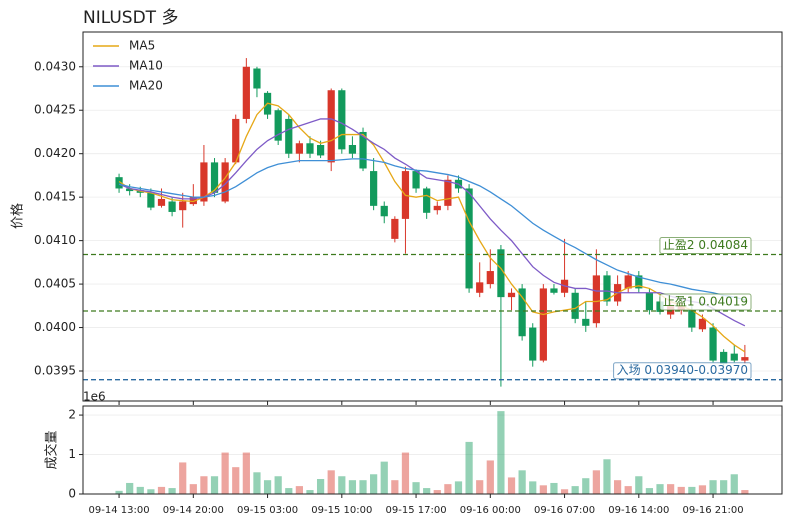  I want to click on x-tick-label: 09-16 00:00, so click(490, 510).